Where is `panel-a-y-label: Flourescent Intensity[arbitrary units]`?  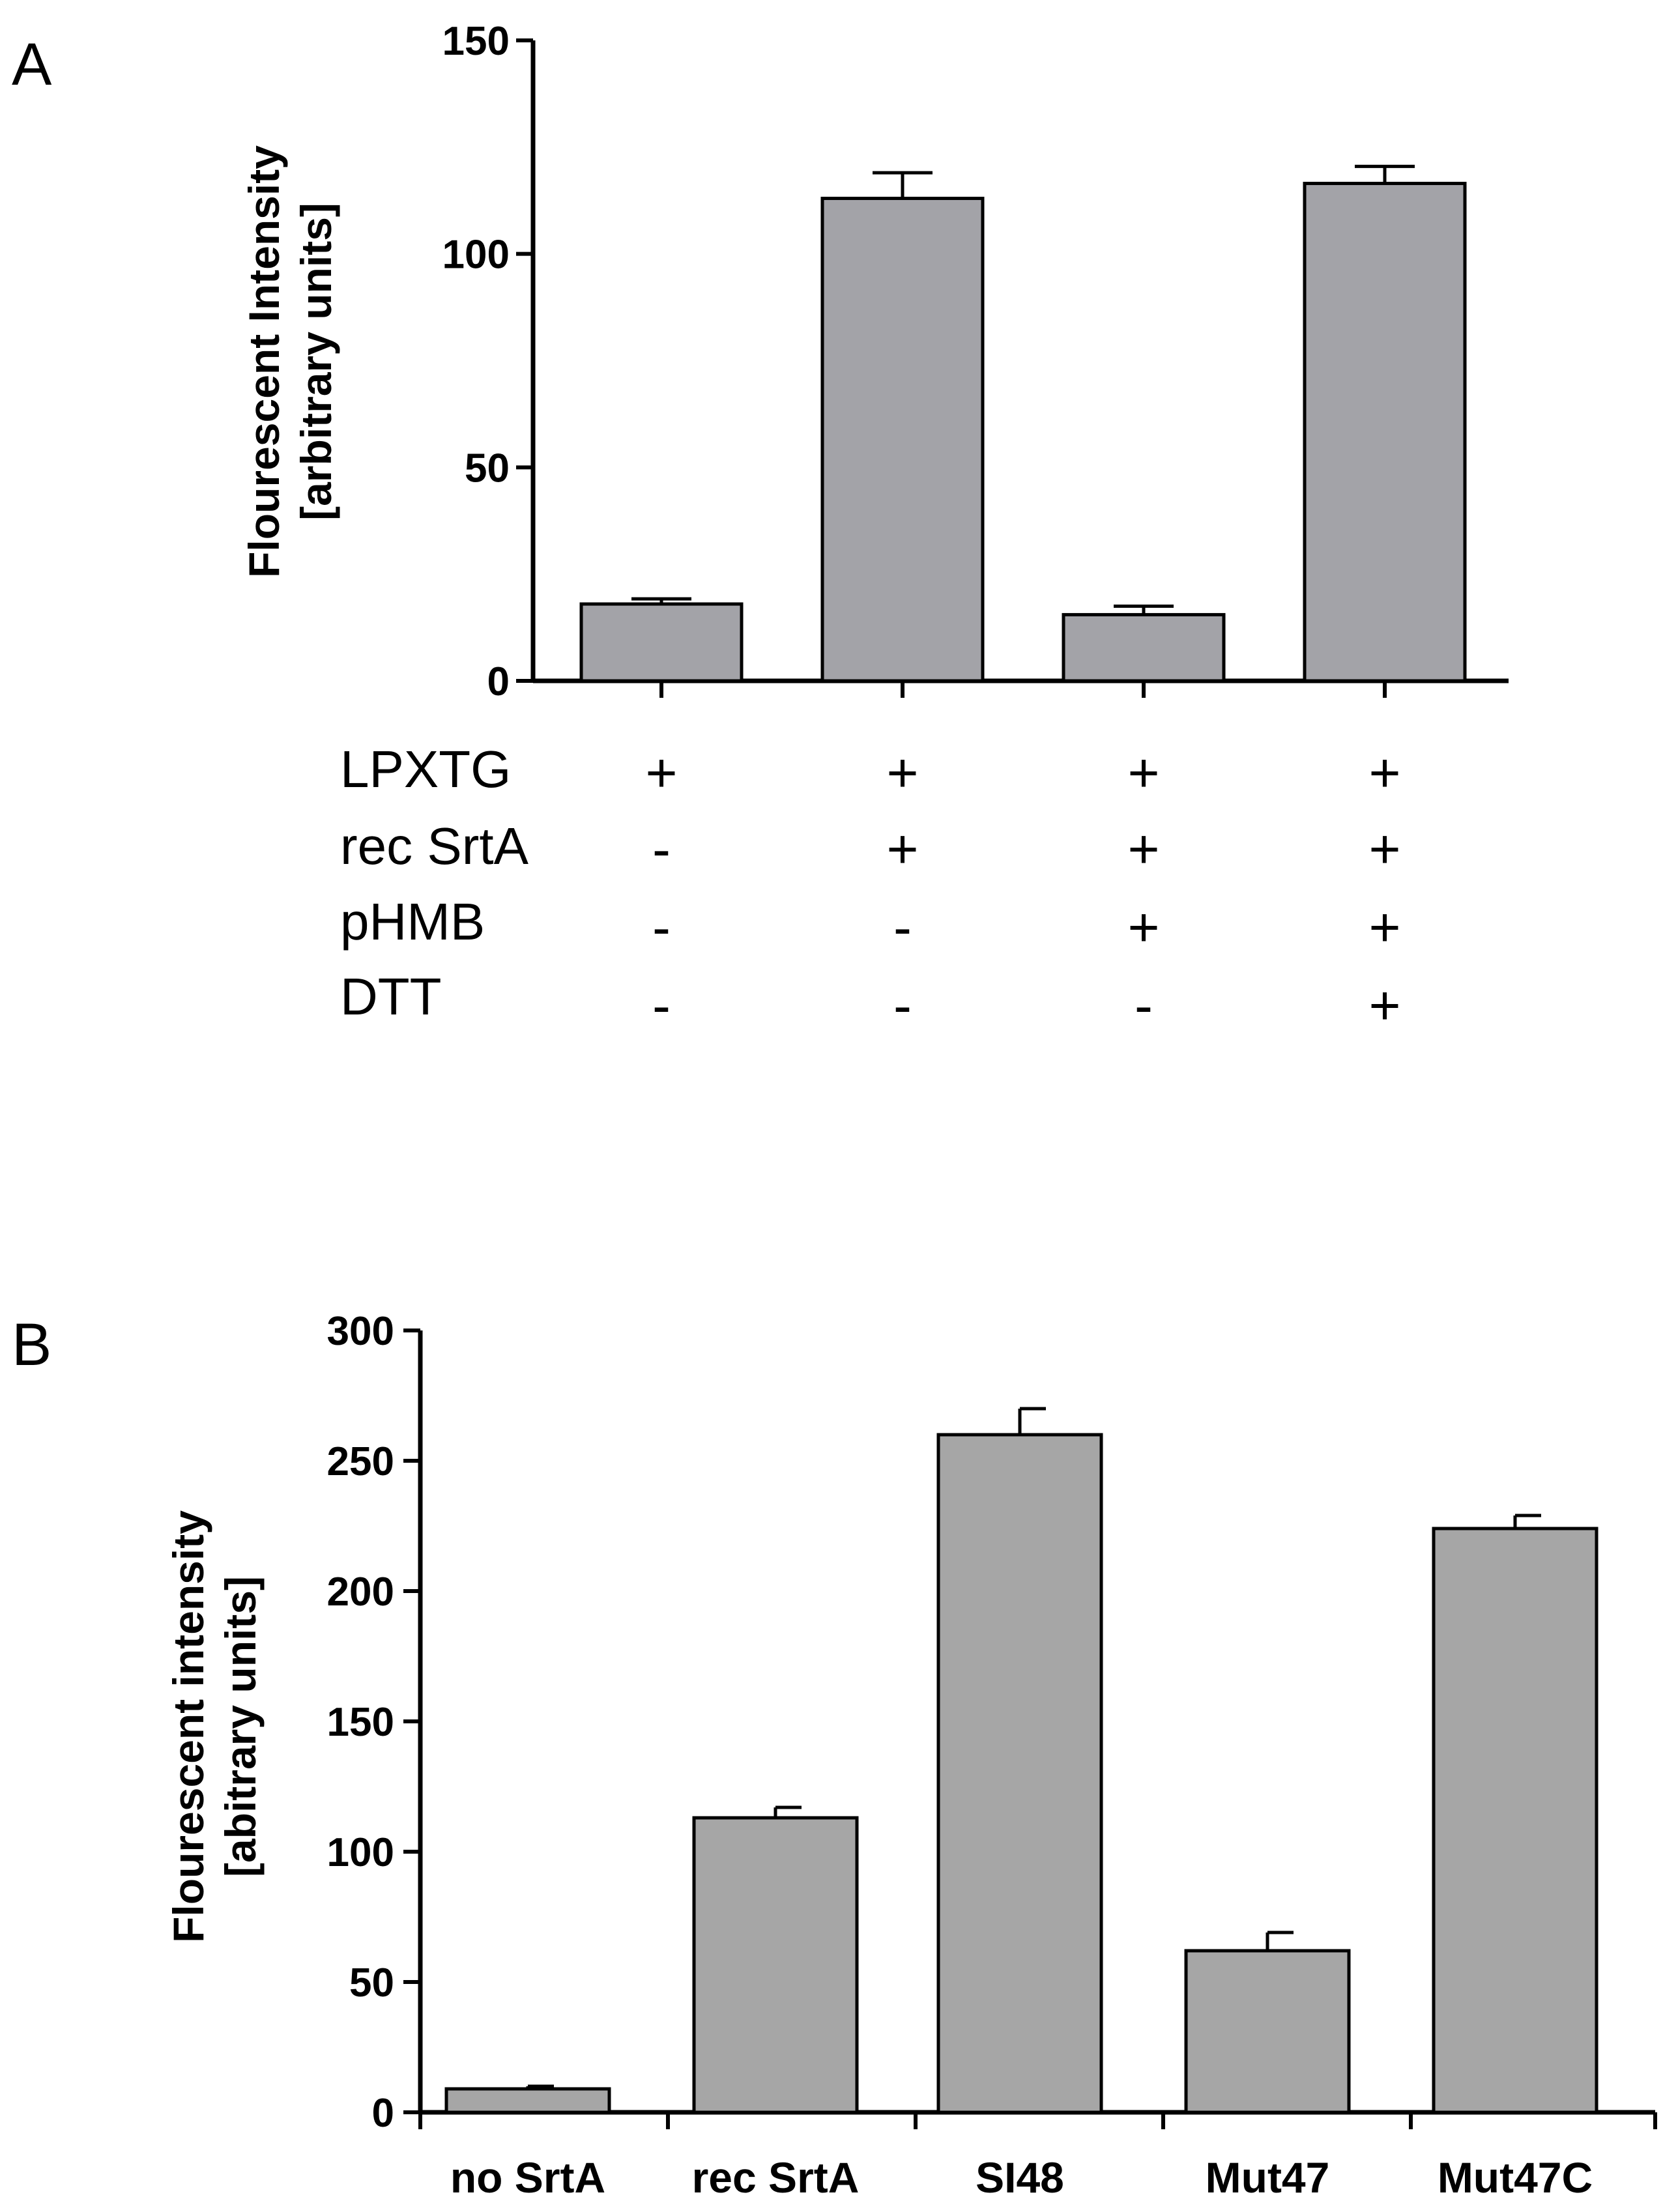 panel-a-y-label: Flourescent Intensity[arbitrary units] is located at coordinates (290, 361).